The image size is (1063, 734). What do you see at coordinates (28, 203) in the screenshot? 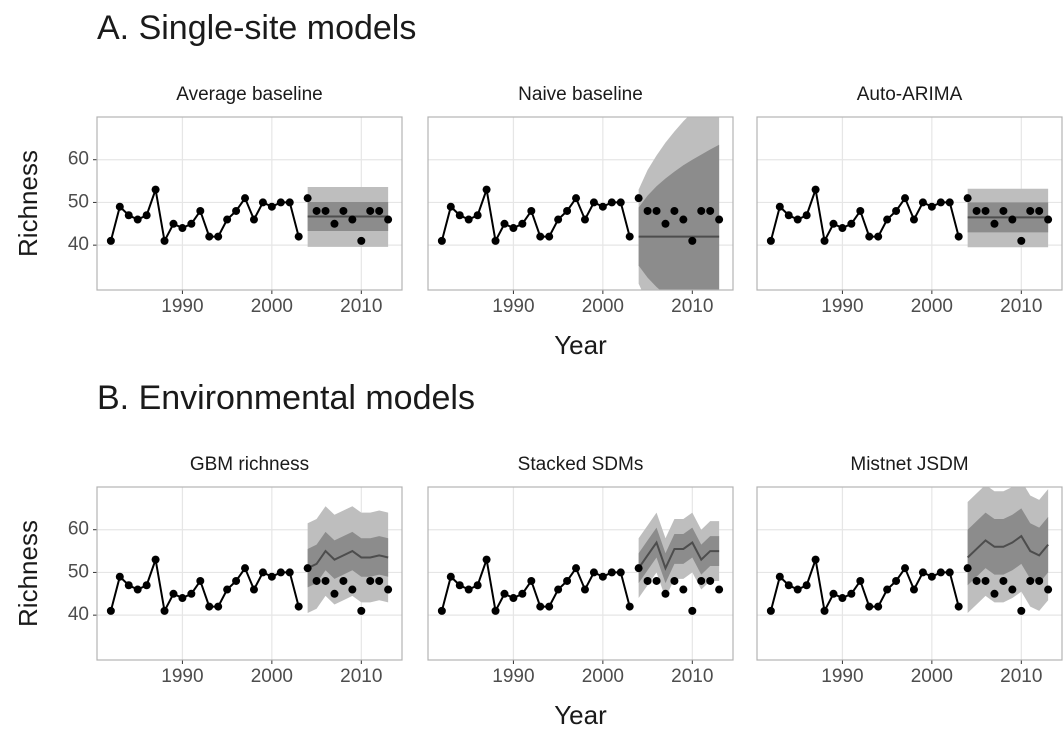
I see `y-axis-title: Richness` at bounding box center [28, 203].